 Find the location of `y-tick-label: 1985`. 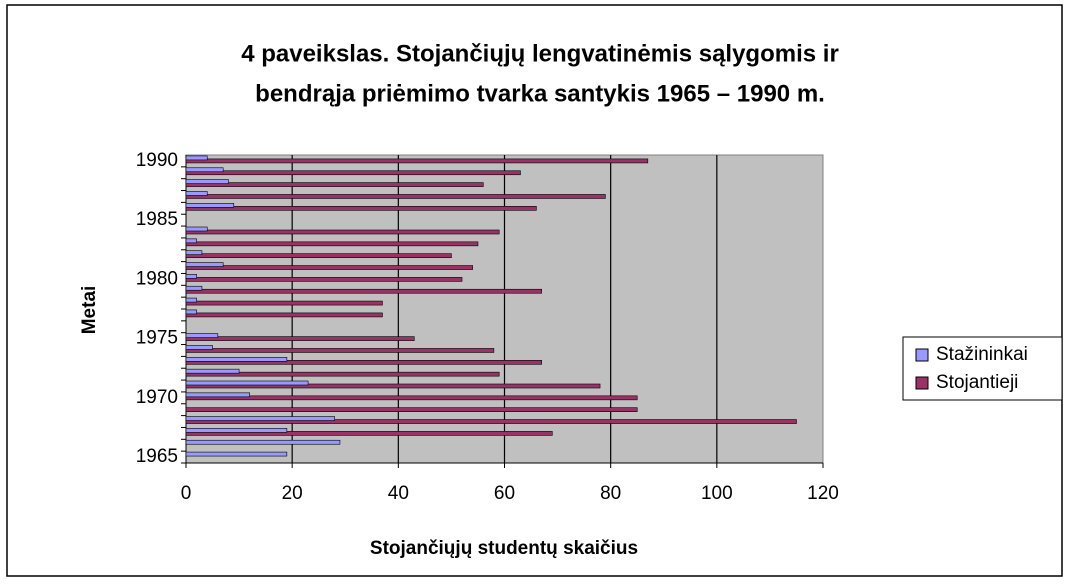

y-tick-label: 1985 is located at coordinates (157, 219).